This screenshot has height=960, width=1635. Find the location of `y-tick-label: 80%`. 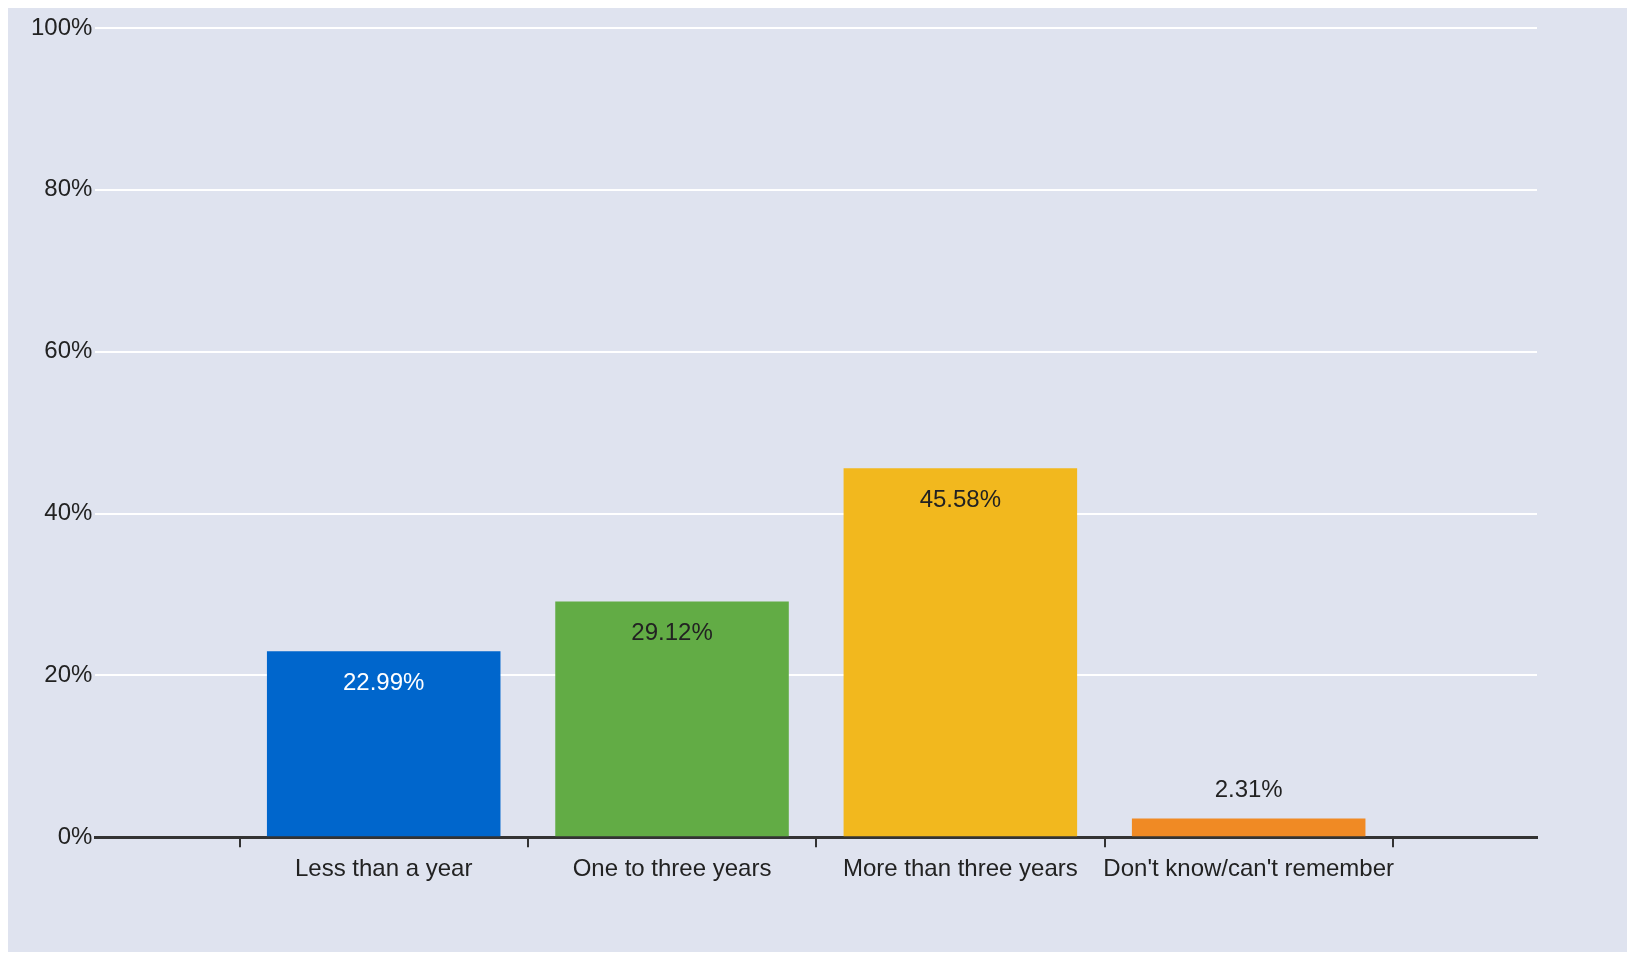

y-tick-label: 80% is located at coordinates (68, 188).